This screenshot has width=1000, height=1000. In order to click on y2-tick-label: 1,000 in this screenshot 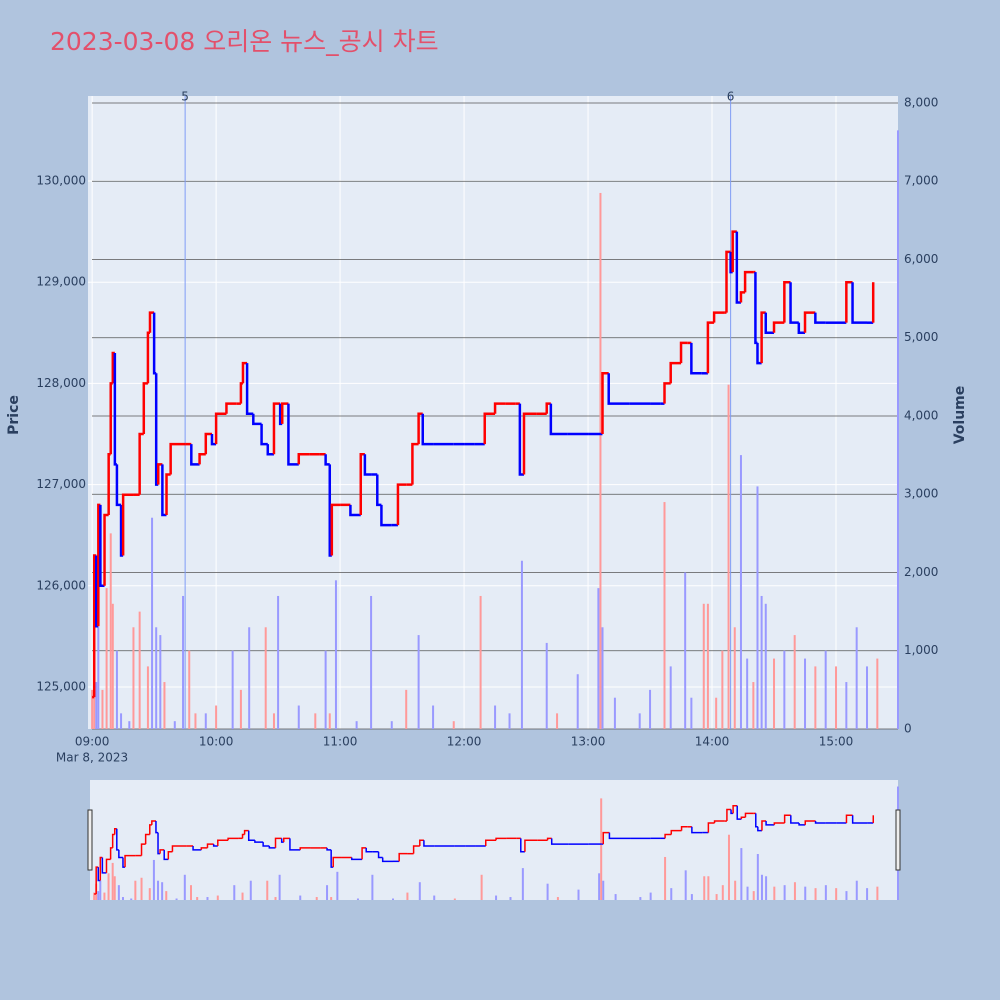, I will do `click(921, 650)`.